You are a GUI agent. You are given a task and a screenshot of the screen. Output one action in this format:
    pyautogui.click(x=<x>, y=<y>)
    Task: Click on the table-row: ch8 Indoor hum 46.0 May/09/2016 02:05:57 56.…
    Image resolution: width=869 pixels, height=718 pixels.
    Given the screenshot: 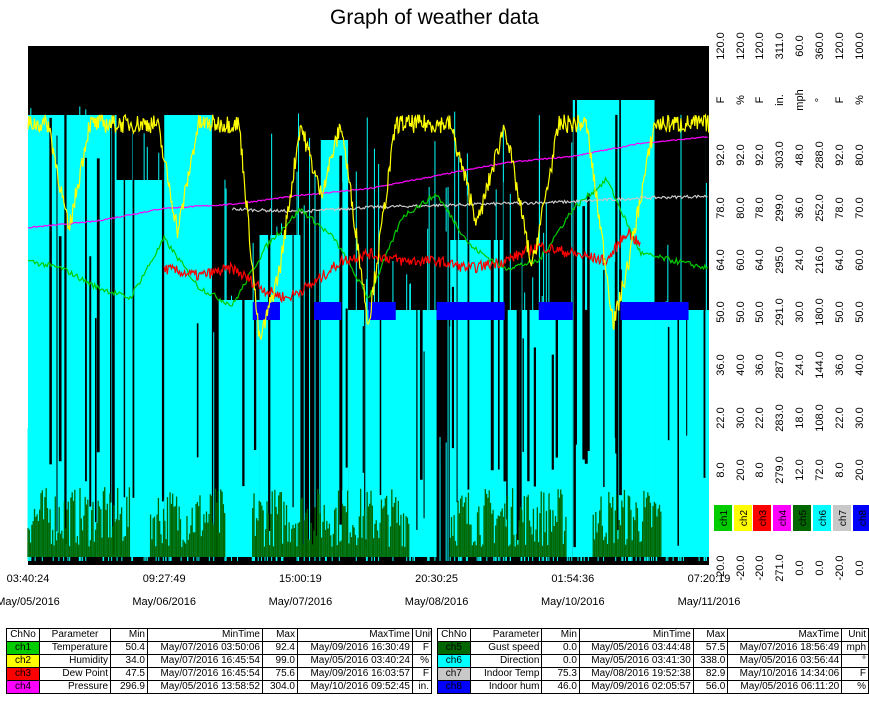 What is the action you would take?
    pyautogui.click(x=653, y=687)
    